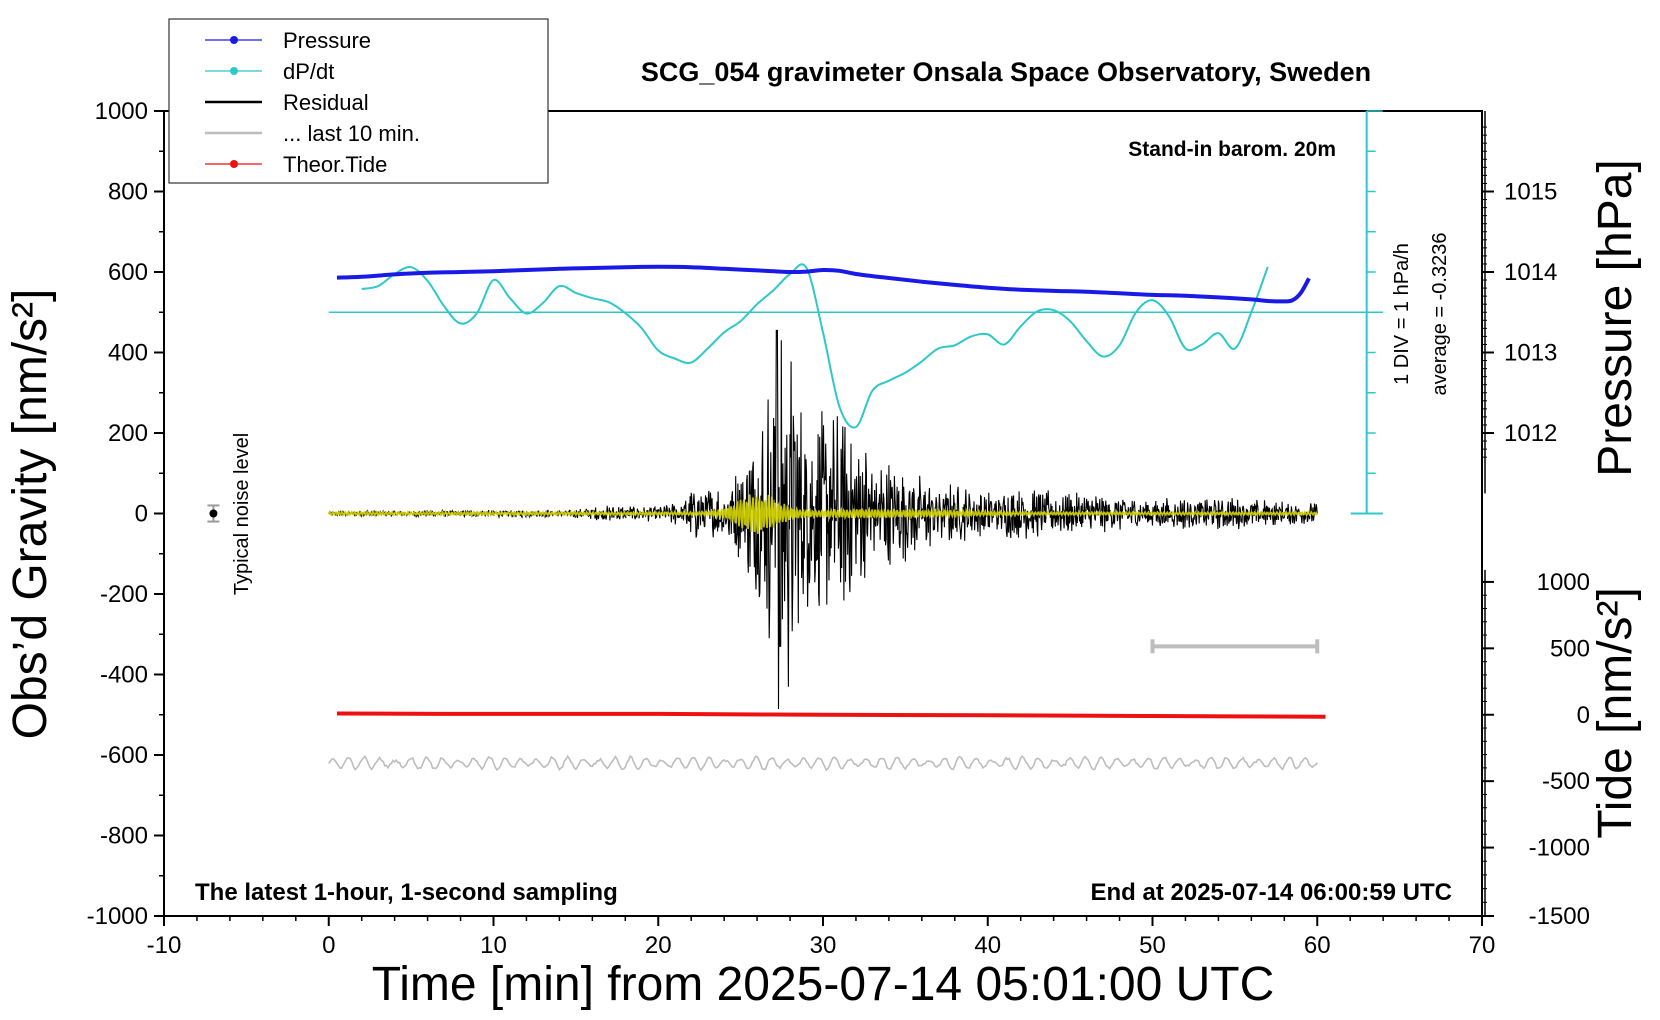 The height and width of the screenshot is (1020, 1660). I want to click on x-tick-label: 0, so click(328, 945).